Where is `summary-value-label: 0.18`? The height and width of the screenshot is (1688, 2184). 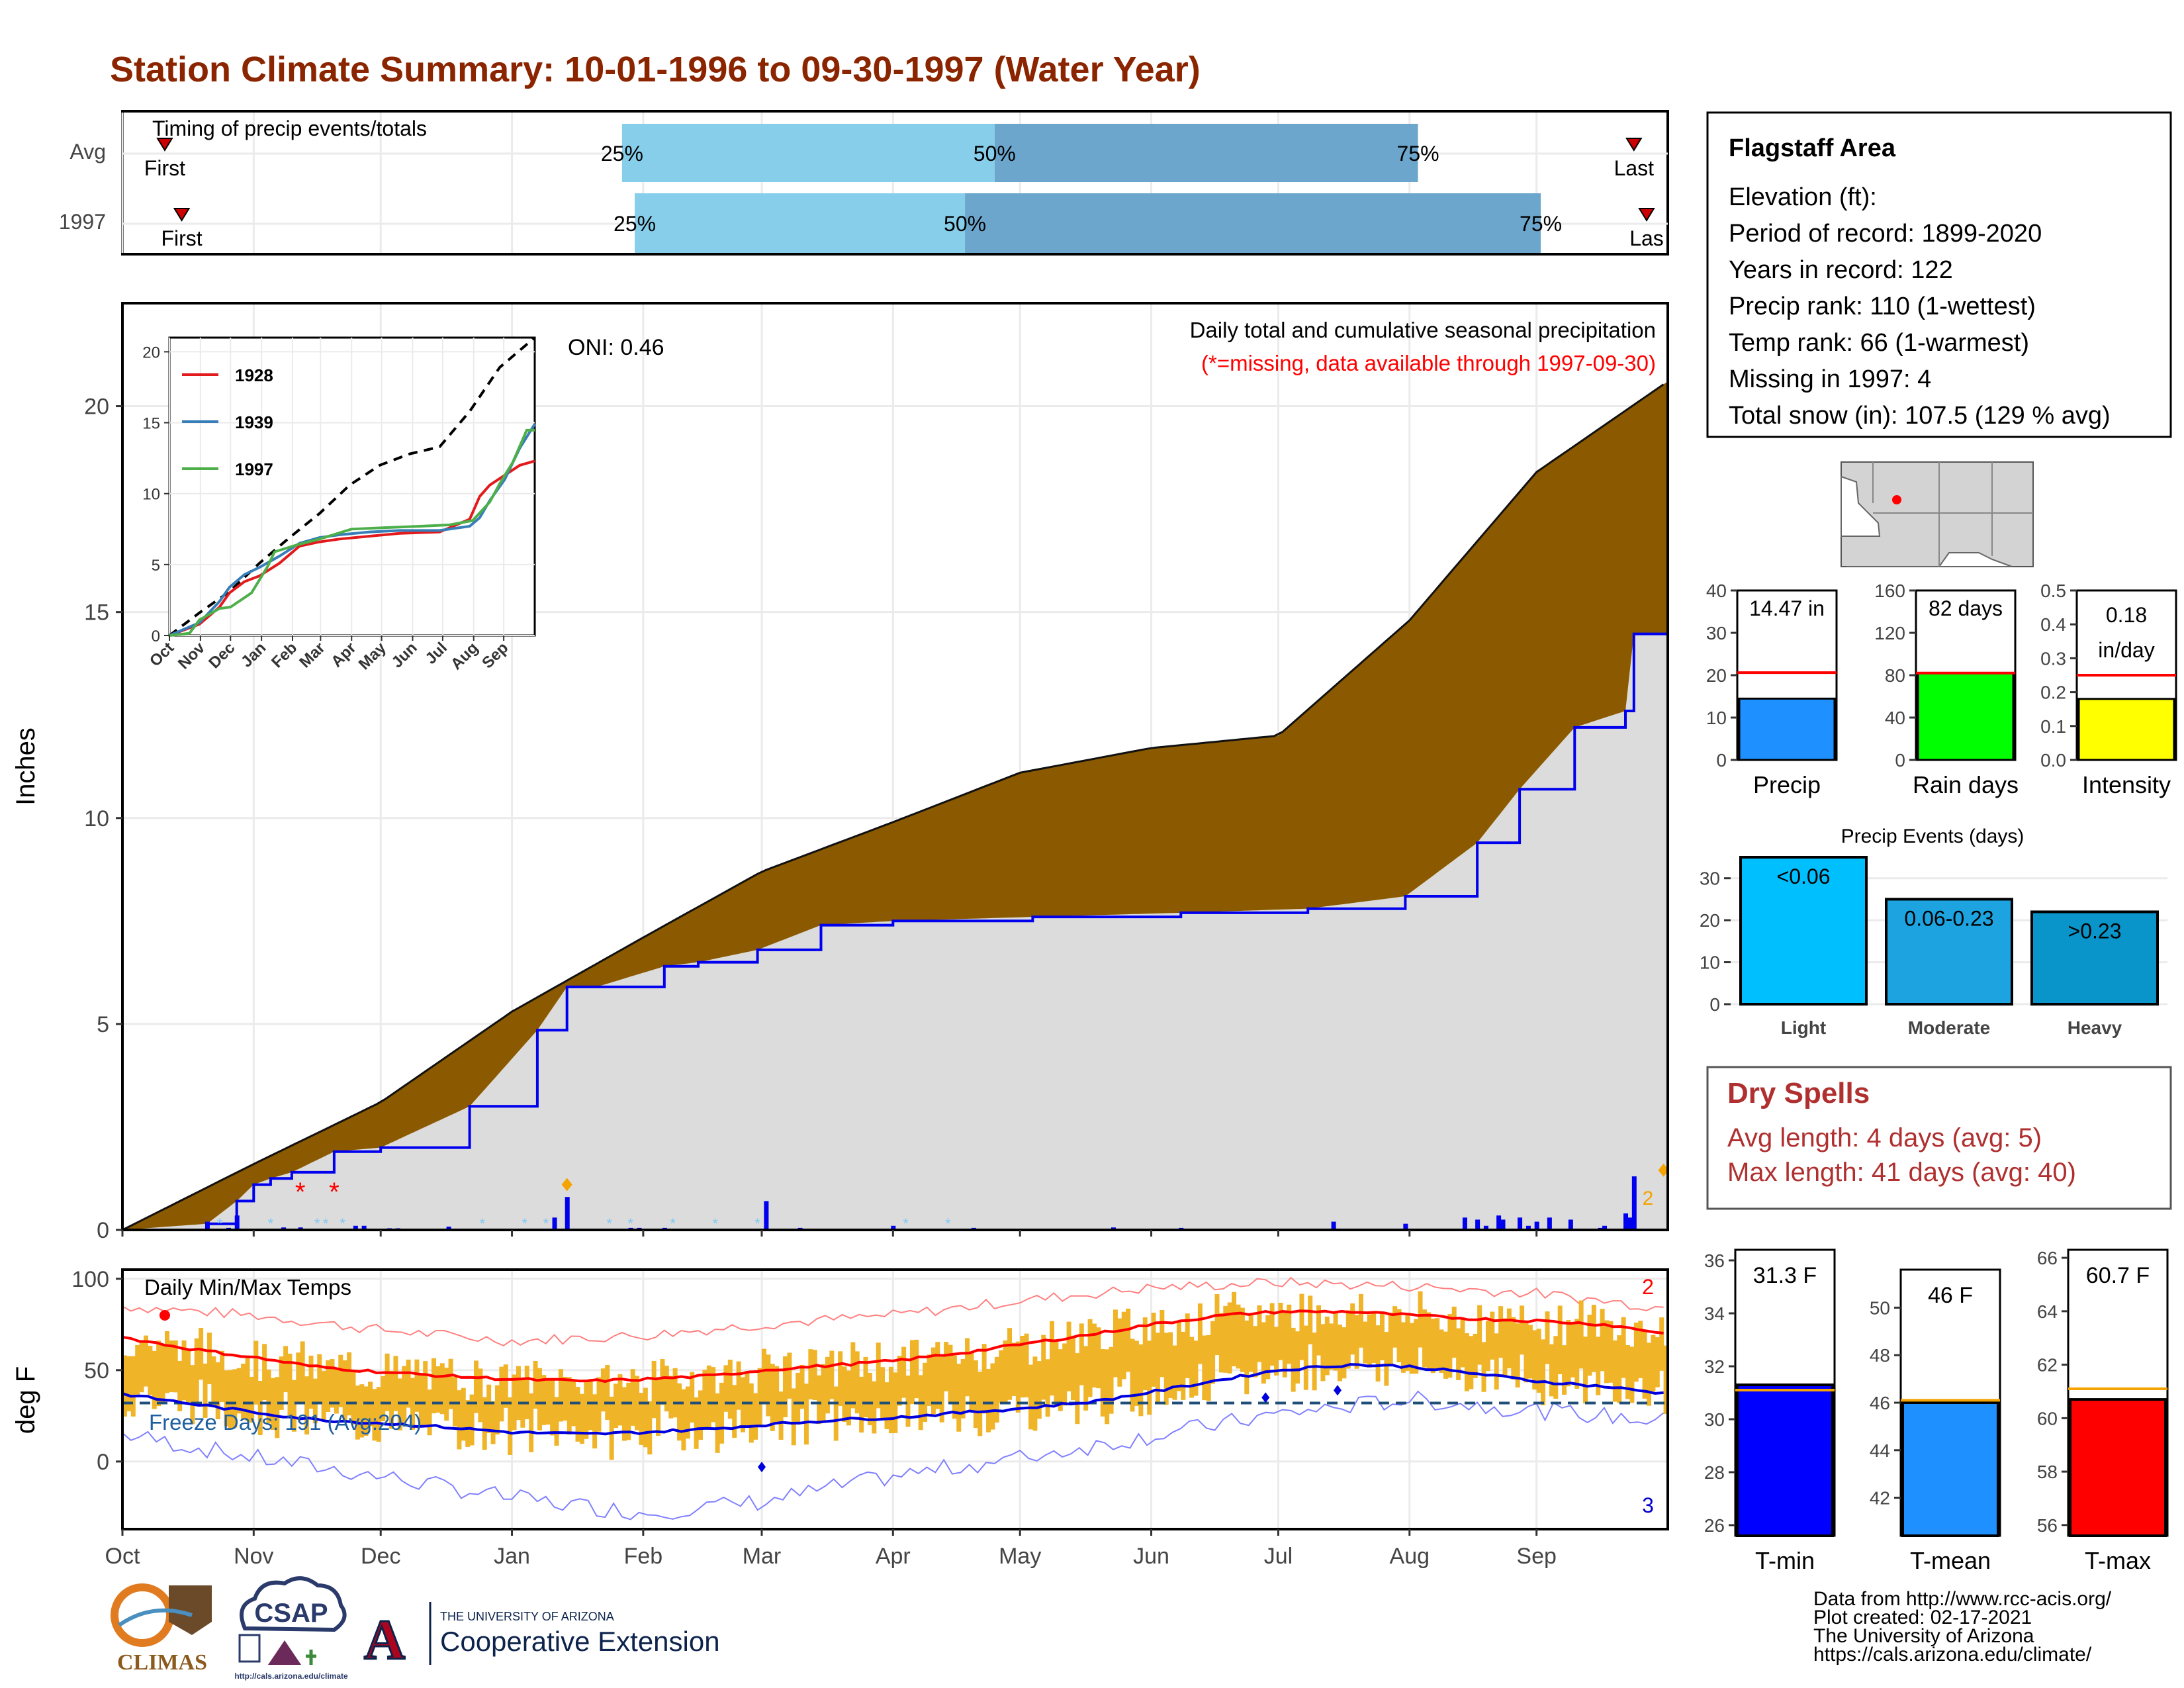 summary-value-label: 0.18 is located at coordinates (2126, 615).